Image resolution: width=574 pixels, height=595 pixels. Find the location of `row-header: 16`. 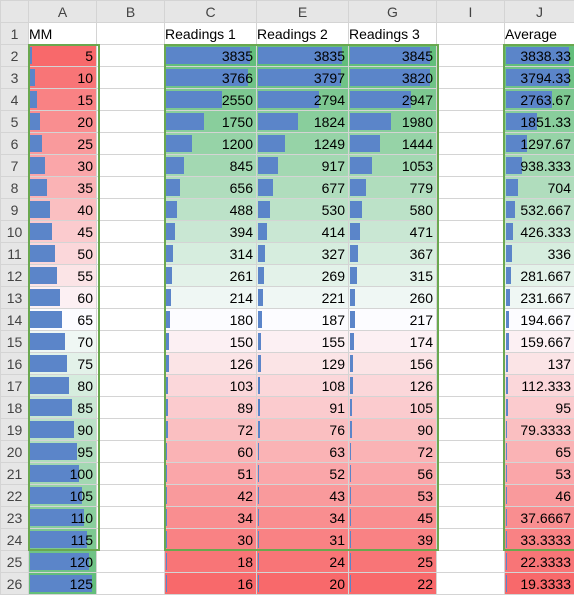

row-header: 16 is located at coordinates (15, 364).